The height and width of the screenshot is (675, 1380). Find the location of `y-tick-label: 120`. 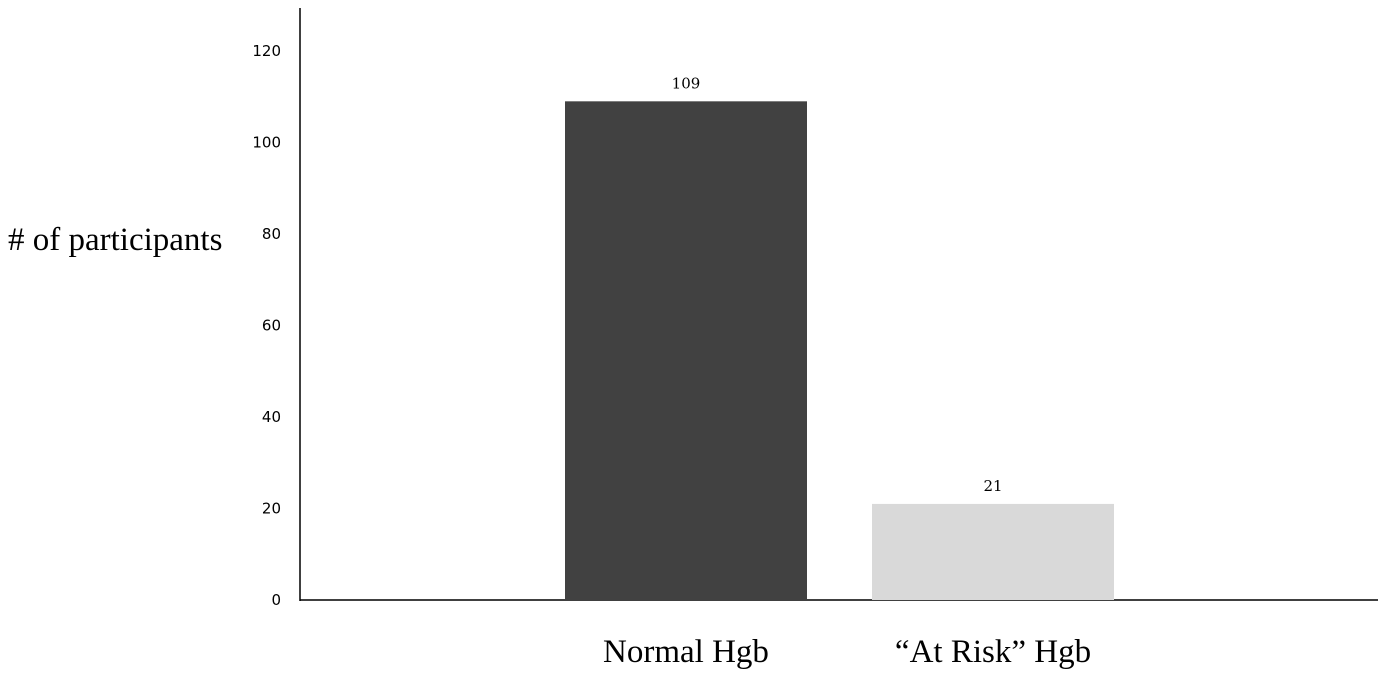

y-tick-label: 120 is located at coordinates (266, 51).